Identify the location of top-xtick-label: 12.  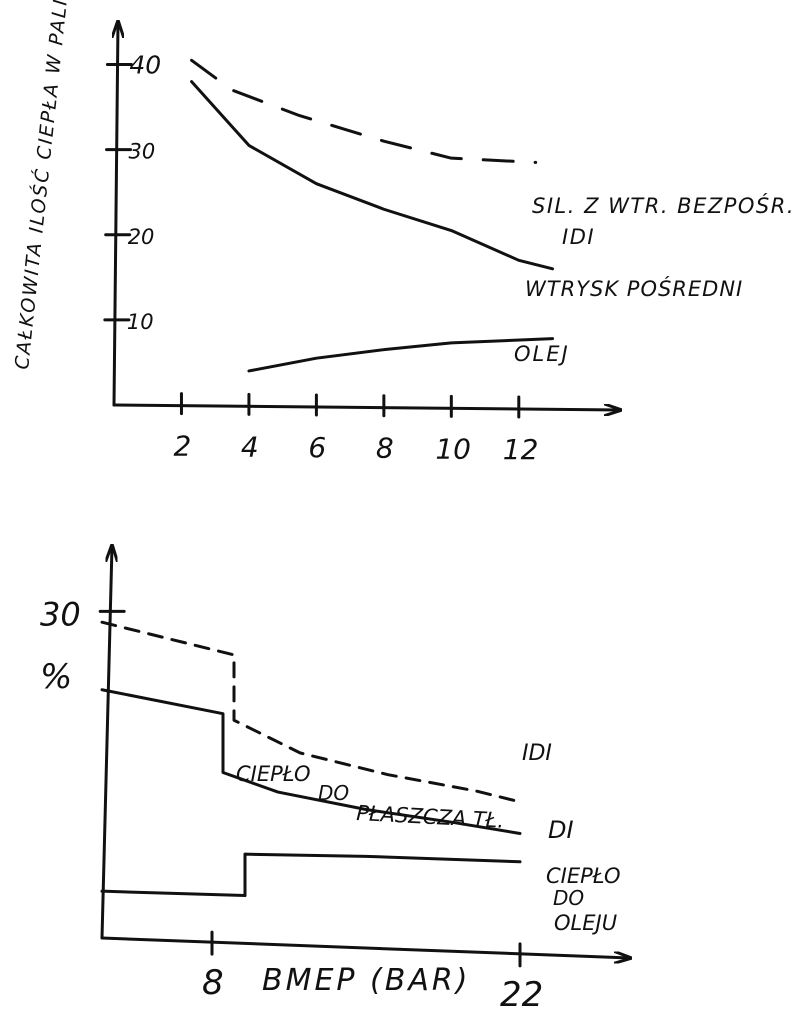
(521, 449).